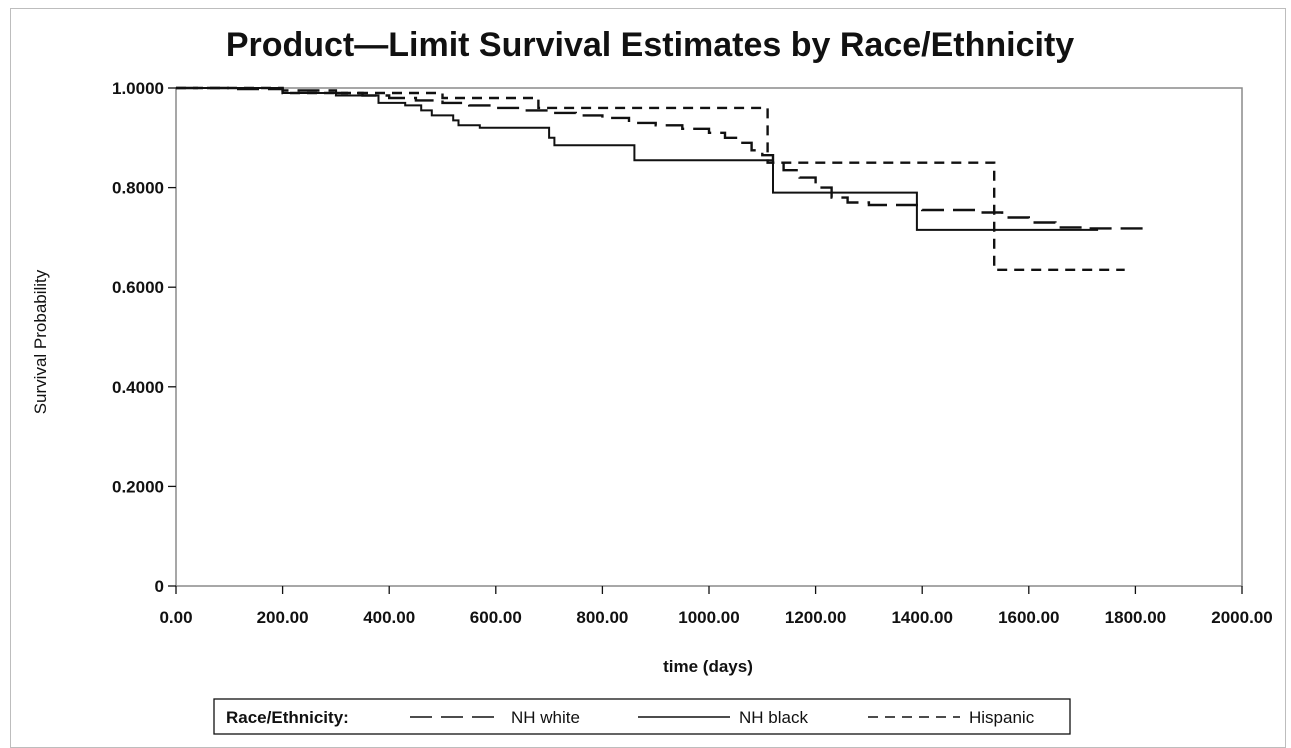  Describe the element at coordinates (138, 387) in the screenshot. I see `y-tick-label: 0.4000` at that location.